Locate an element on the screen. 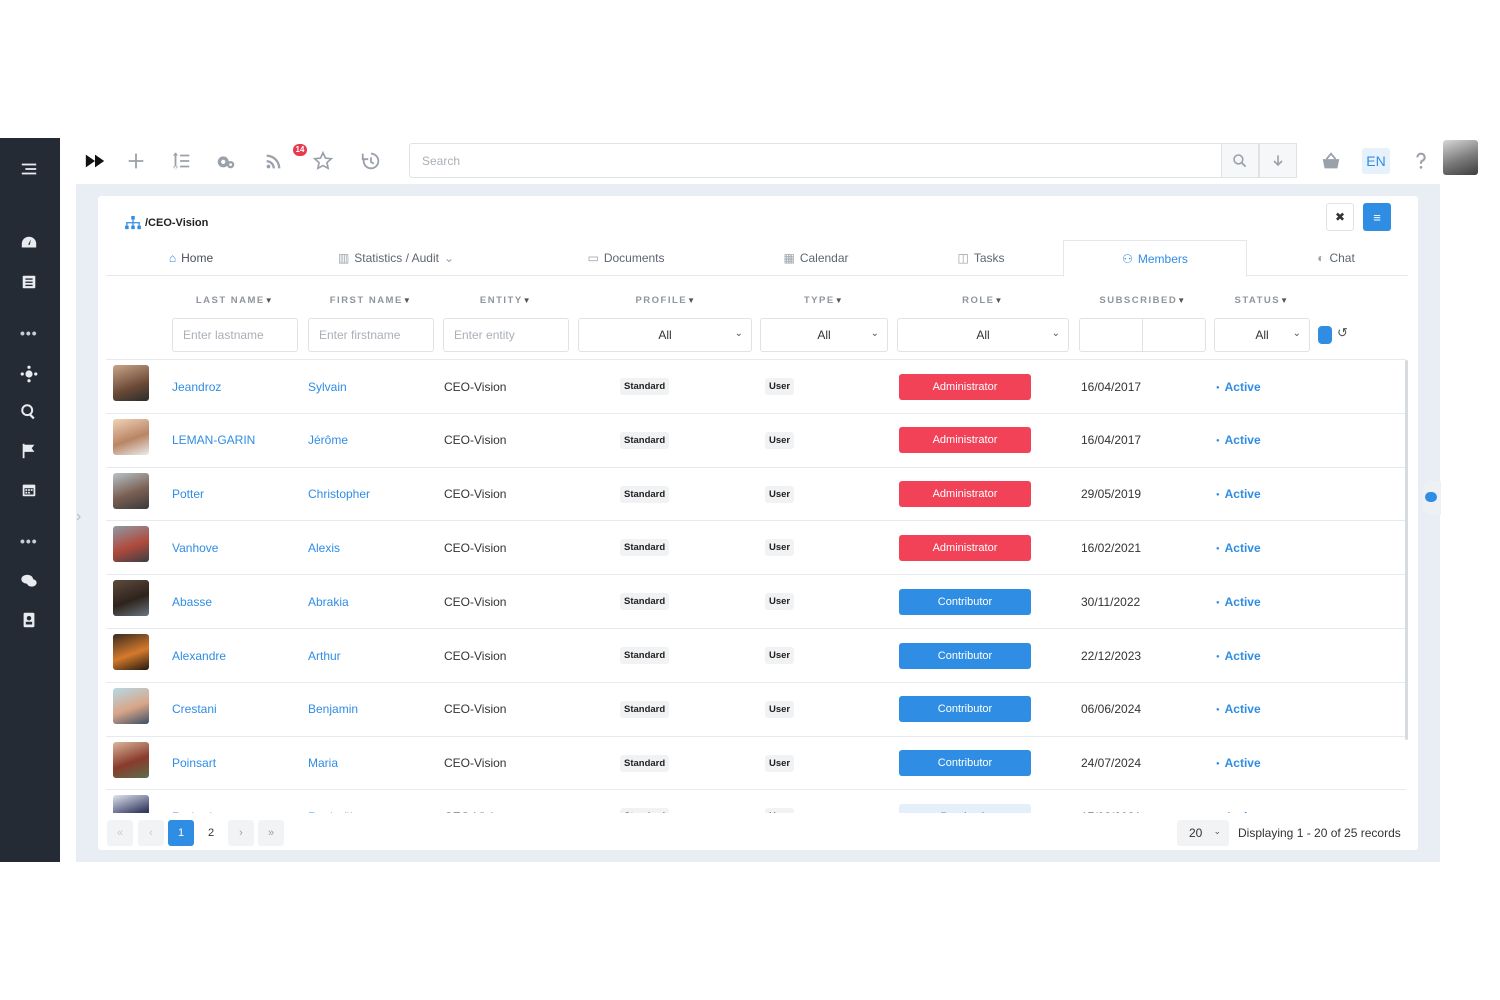 This screenshot has width=1500, height=1000. sort-tree-icon is located at coordinates (181, 161).